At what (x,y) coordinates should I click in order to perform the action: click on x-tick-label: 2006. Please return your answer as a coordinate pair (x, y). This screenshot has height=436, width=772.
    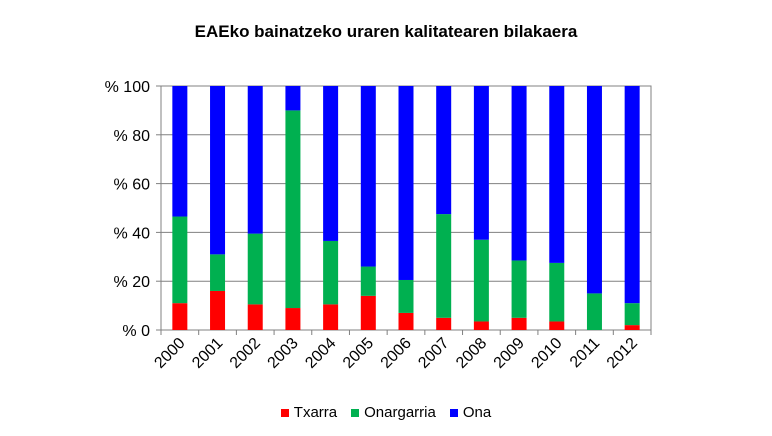
    Looking at the image, I should click on (396, 353).